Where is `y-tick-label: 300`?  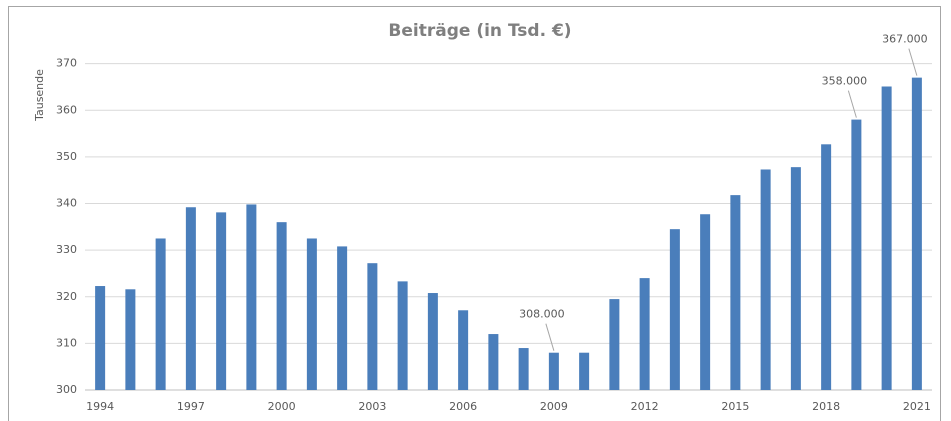 y-tick-label: 300 is located at coordinates (66, 389).